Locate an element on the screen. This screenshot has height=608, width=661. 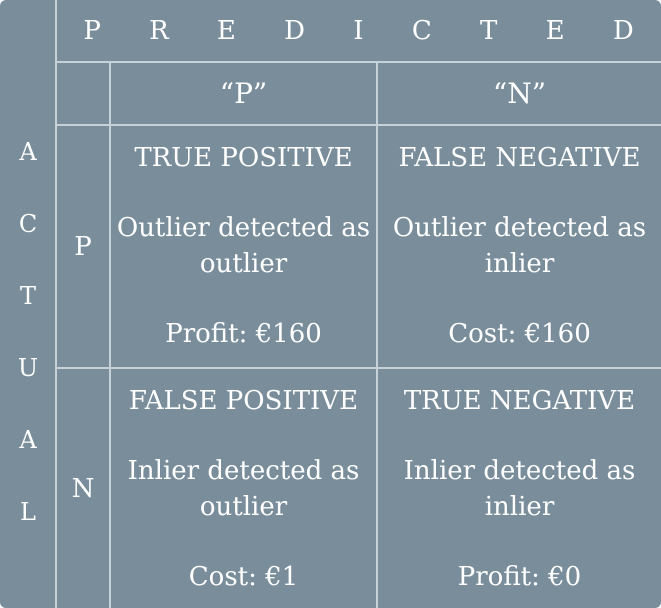
cell-description: Outlier detected as outlier is located at coordinates (243, 246).